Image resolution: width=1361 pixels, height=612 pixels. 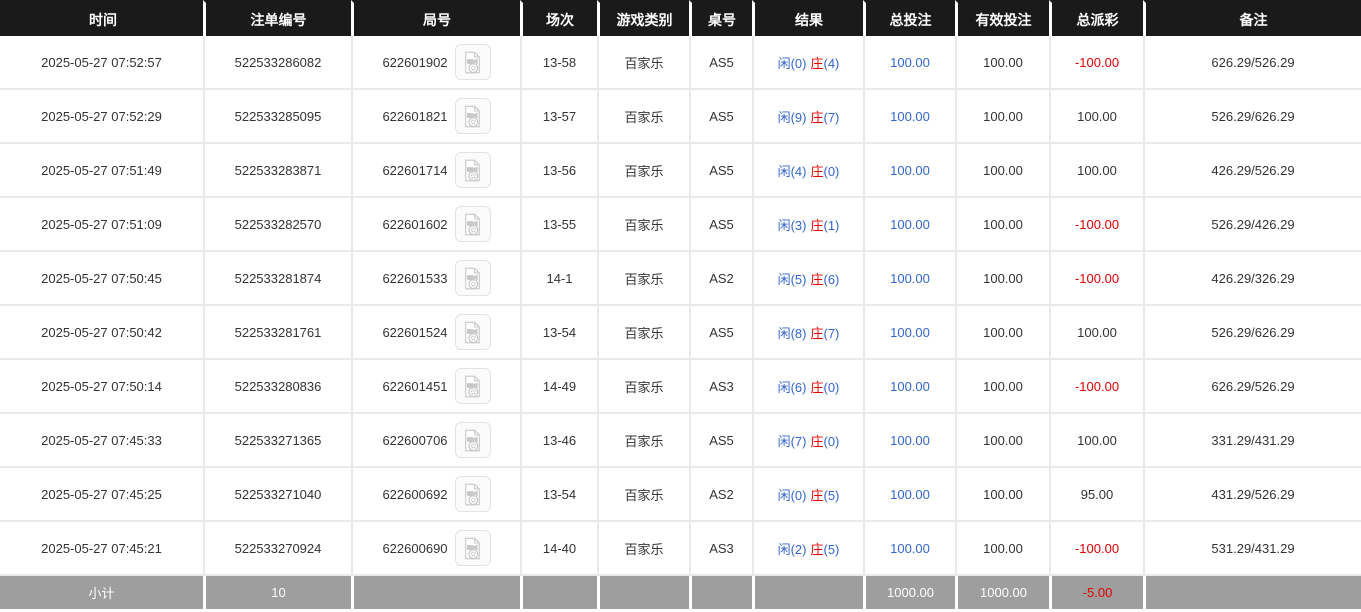 I want to click on cell-result: 闲(7) 庄(0), so click(x=807, y=441).